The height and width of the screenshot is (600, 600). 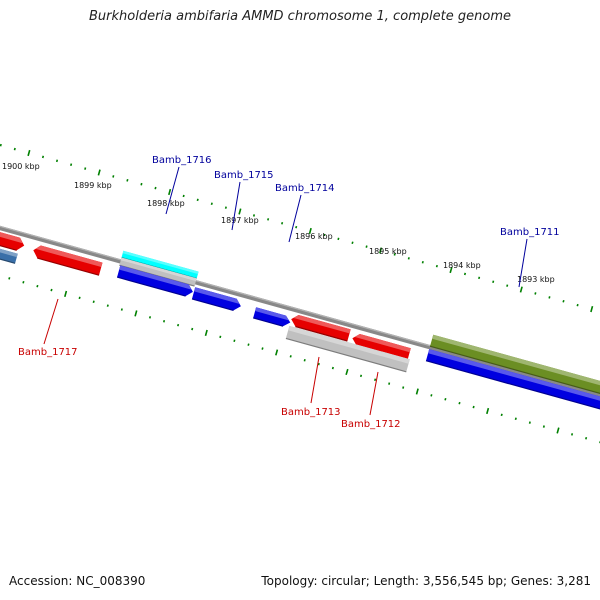 I want to click on gene-label-group: Bamb_1717, so click(x=48, y=328).